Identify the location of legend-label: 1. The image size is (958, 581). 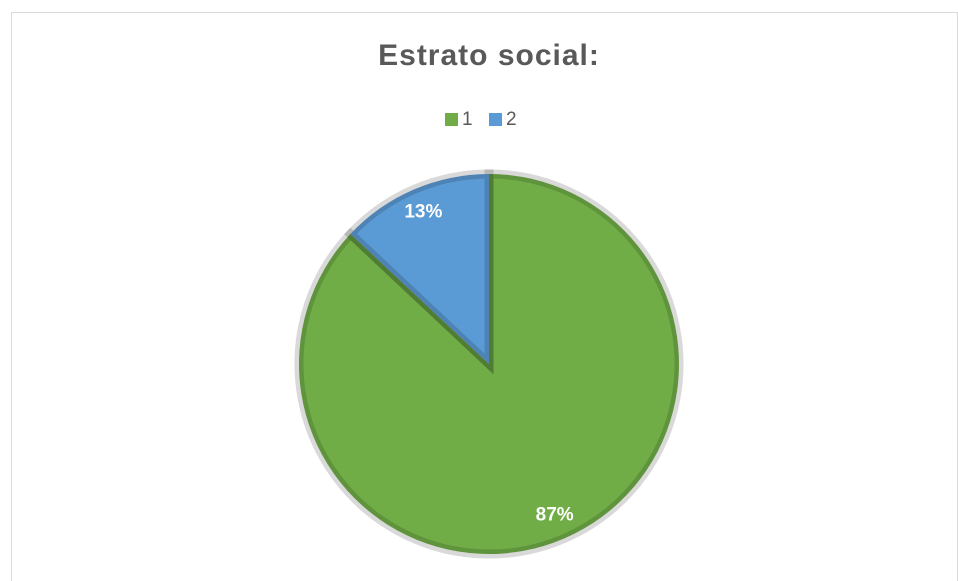
(467, 119).